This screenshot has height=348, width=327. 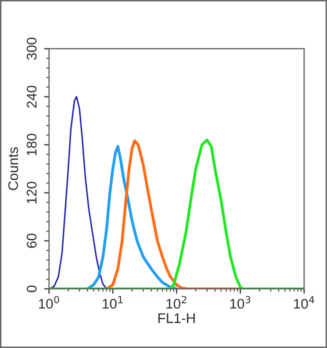 I want to click on y-tick-label: 300, so click(x=31, y=49).